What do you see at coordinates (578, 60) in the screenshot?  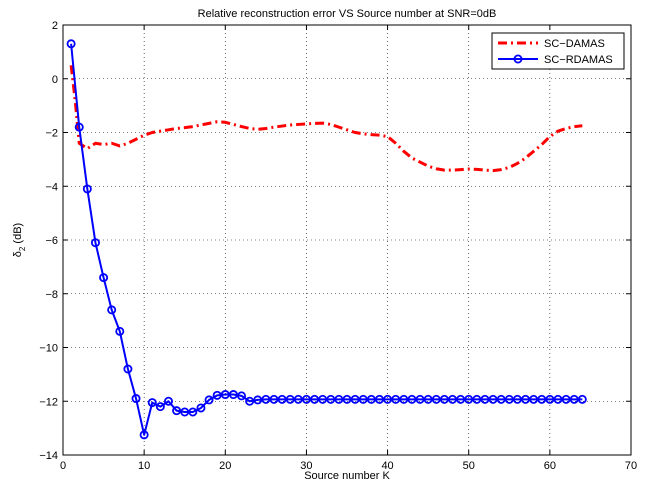 I see `legend-label-sc-rdamas: SC−RDAMAS` at bounding box center [578, 60].